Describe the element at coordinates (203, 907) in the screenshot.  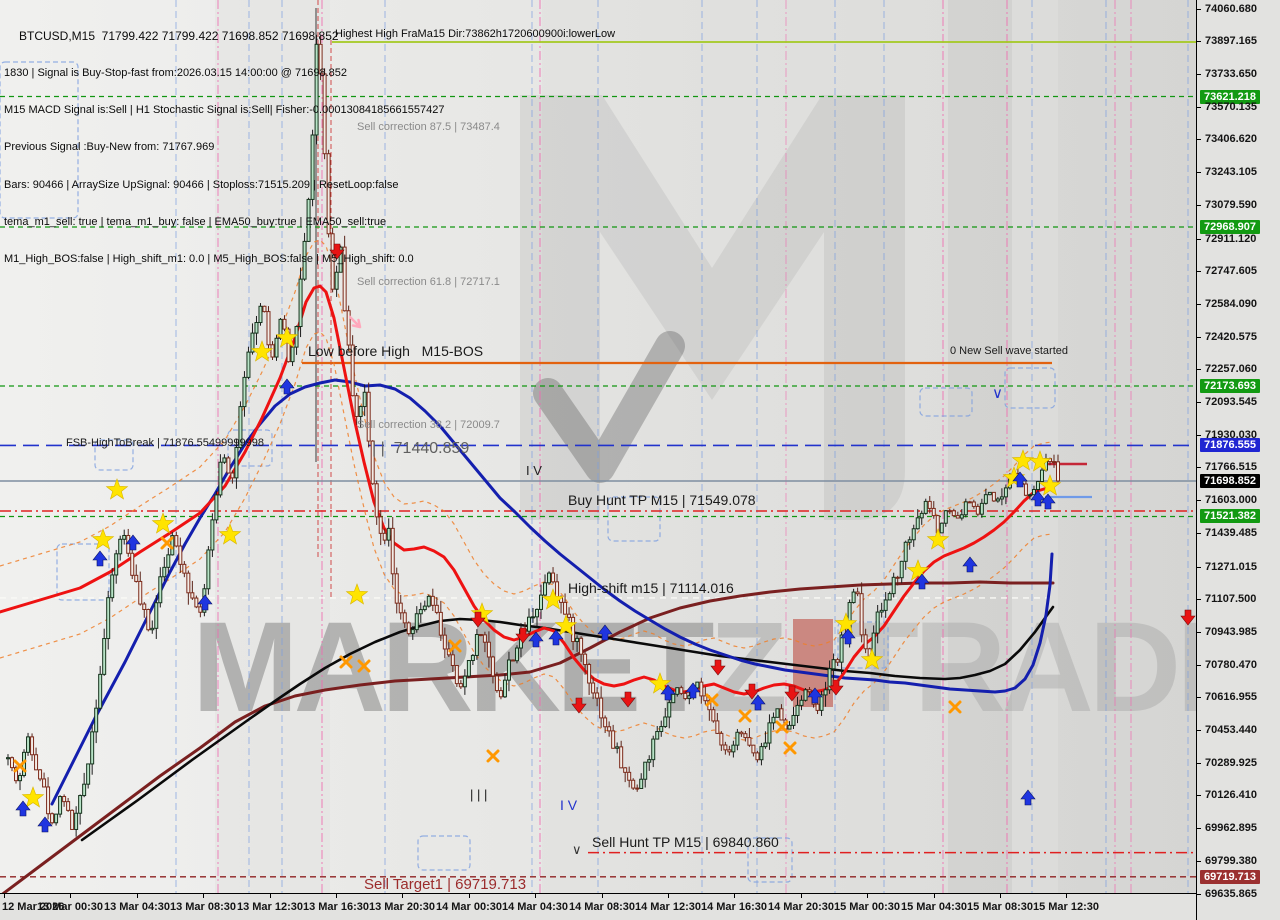
I see `time-axis-label: 13 Mar 08:30` at that location.